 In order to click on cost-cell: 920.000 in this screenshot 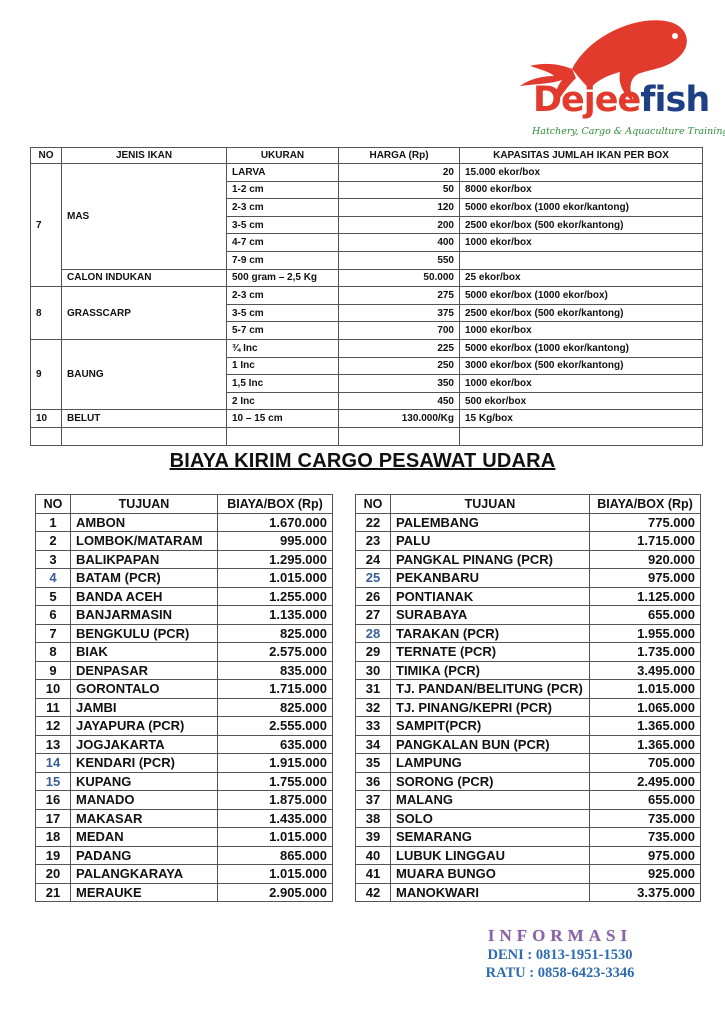, I will do `click(645, 559)`.